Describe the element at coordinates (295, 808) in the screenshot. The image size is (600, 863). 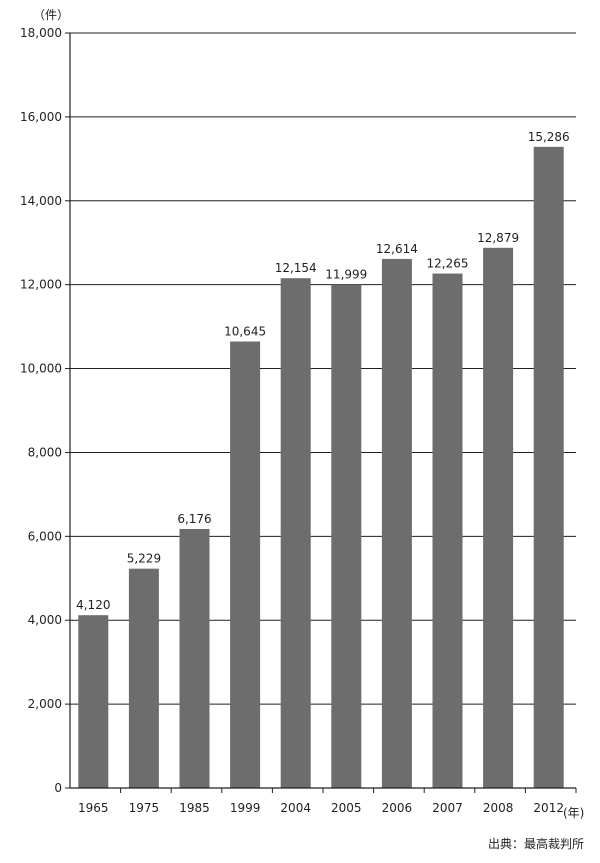
I see `x-tick-label: 2004` at that location.